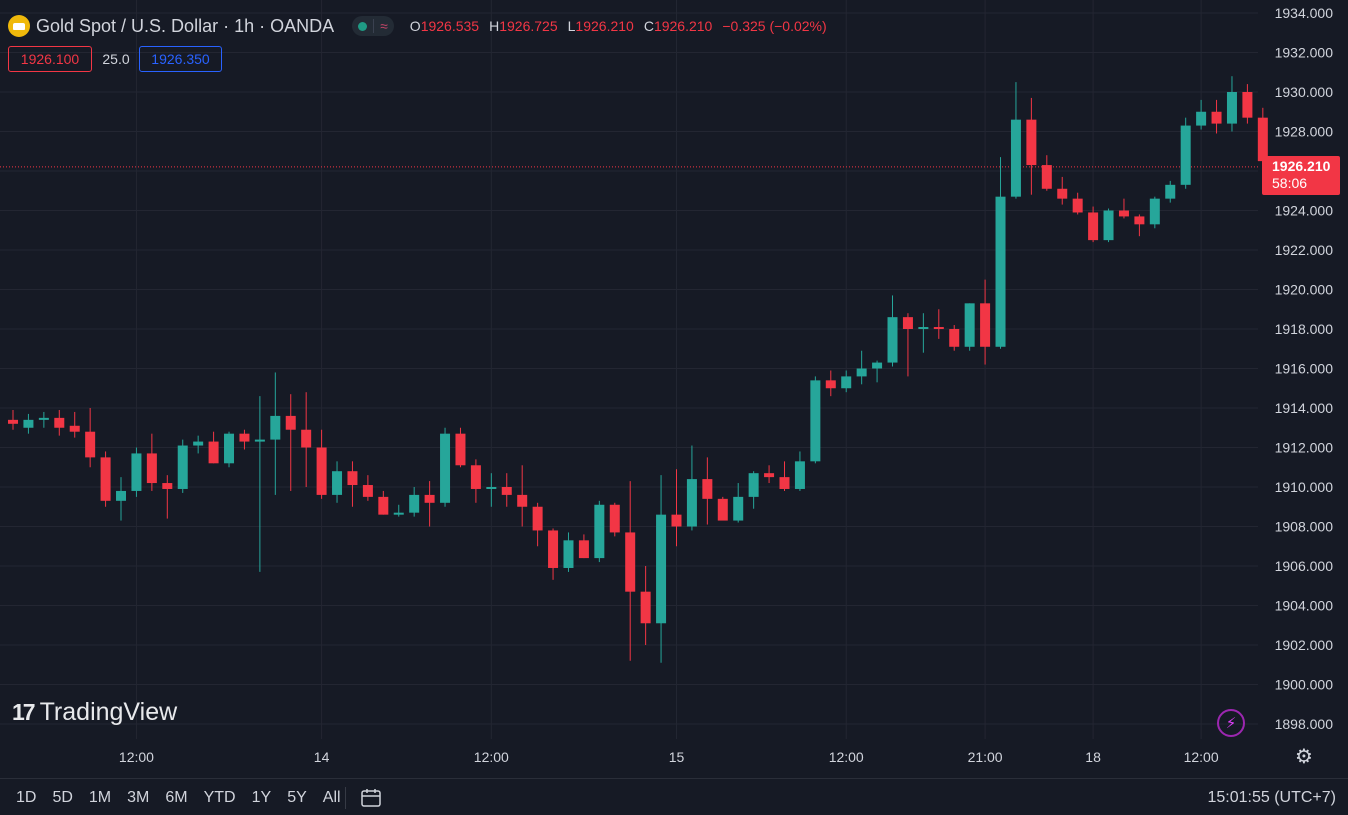  Describe the element at coordinates (62, 797) in the screenshot. I see `range-5d-button: 5D` at that location.